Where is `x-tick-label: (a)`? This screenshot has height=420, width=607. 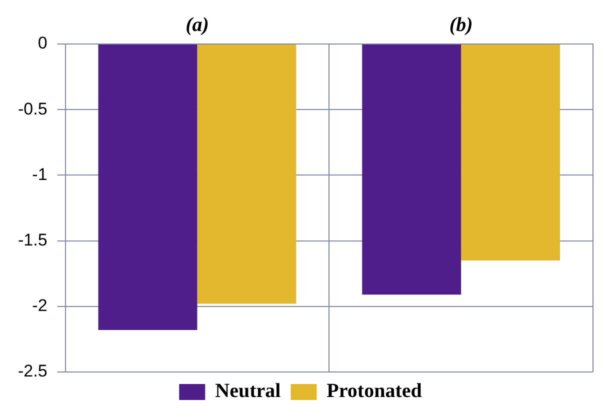 x-tick-label: (a) is located at coordinates (197, 25).